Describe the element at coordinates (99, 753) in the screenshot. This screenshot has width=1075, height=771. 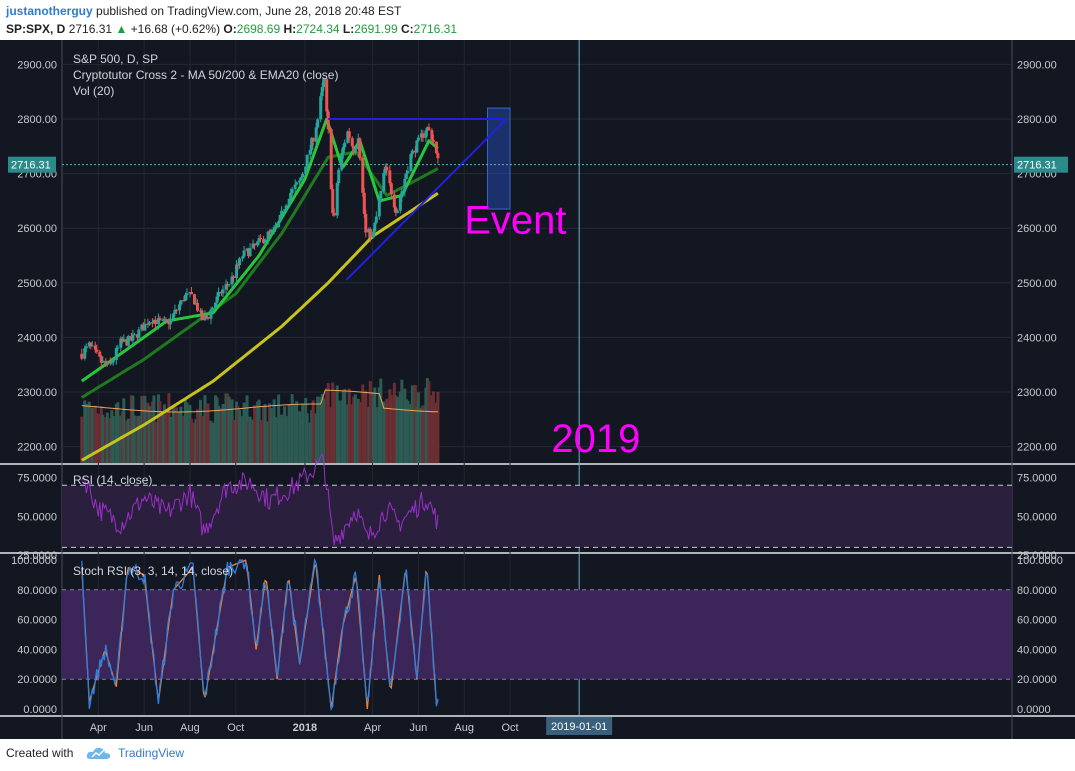
I see `tradingview-cloud-icon` at that location.